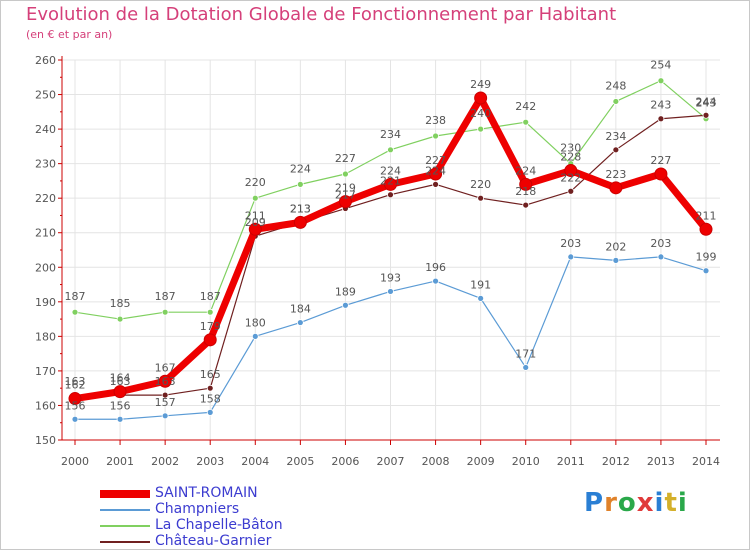  I want to click on y-tick-label: 170, so click(45, 371).